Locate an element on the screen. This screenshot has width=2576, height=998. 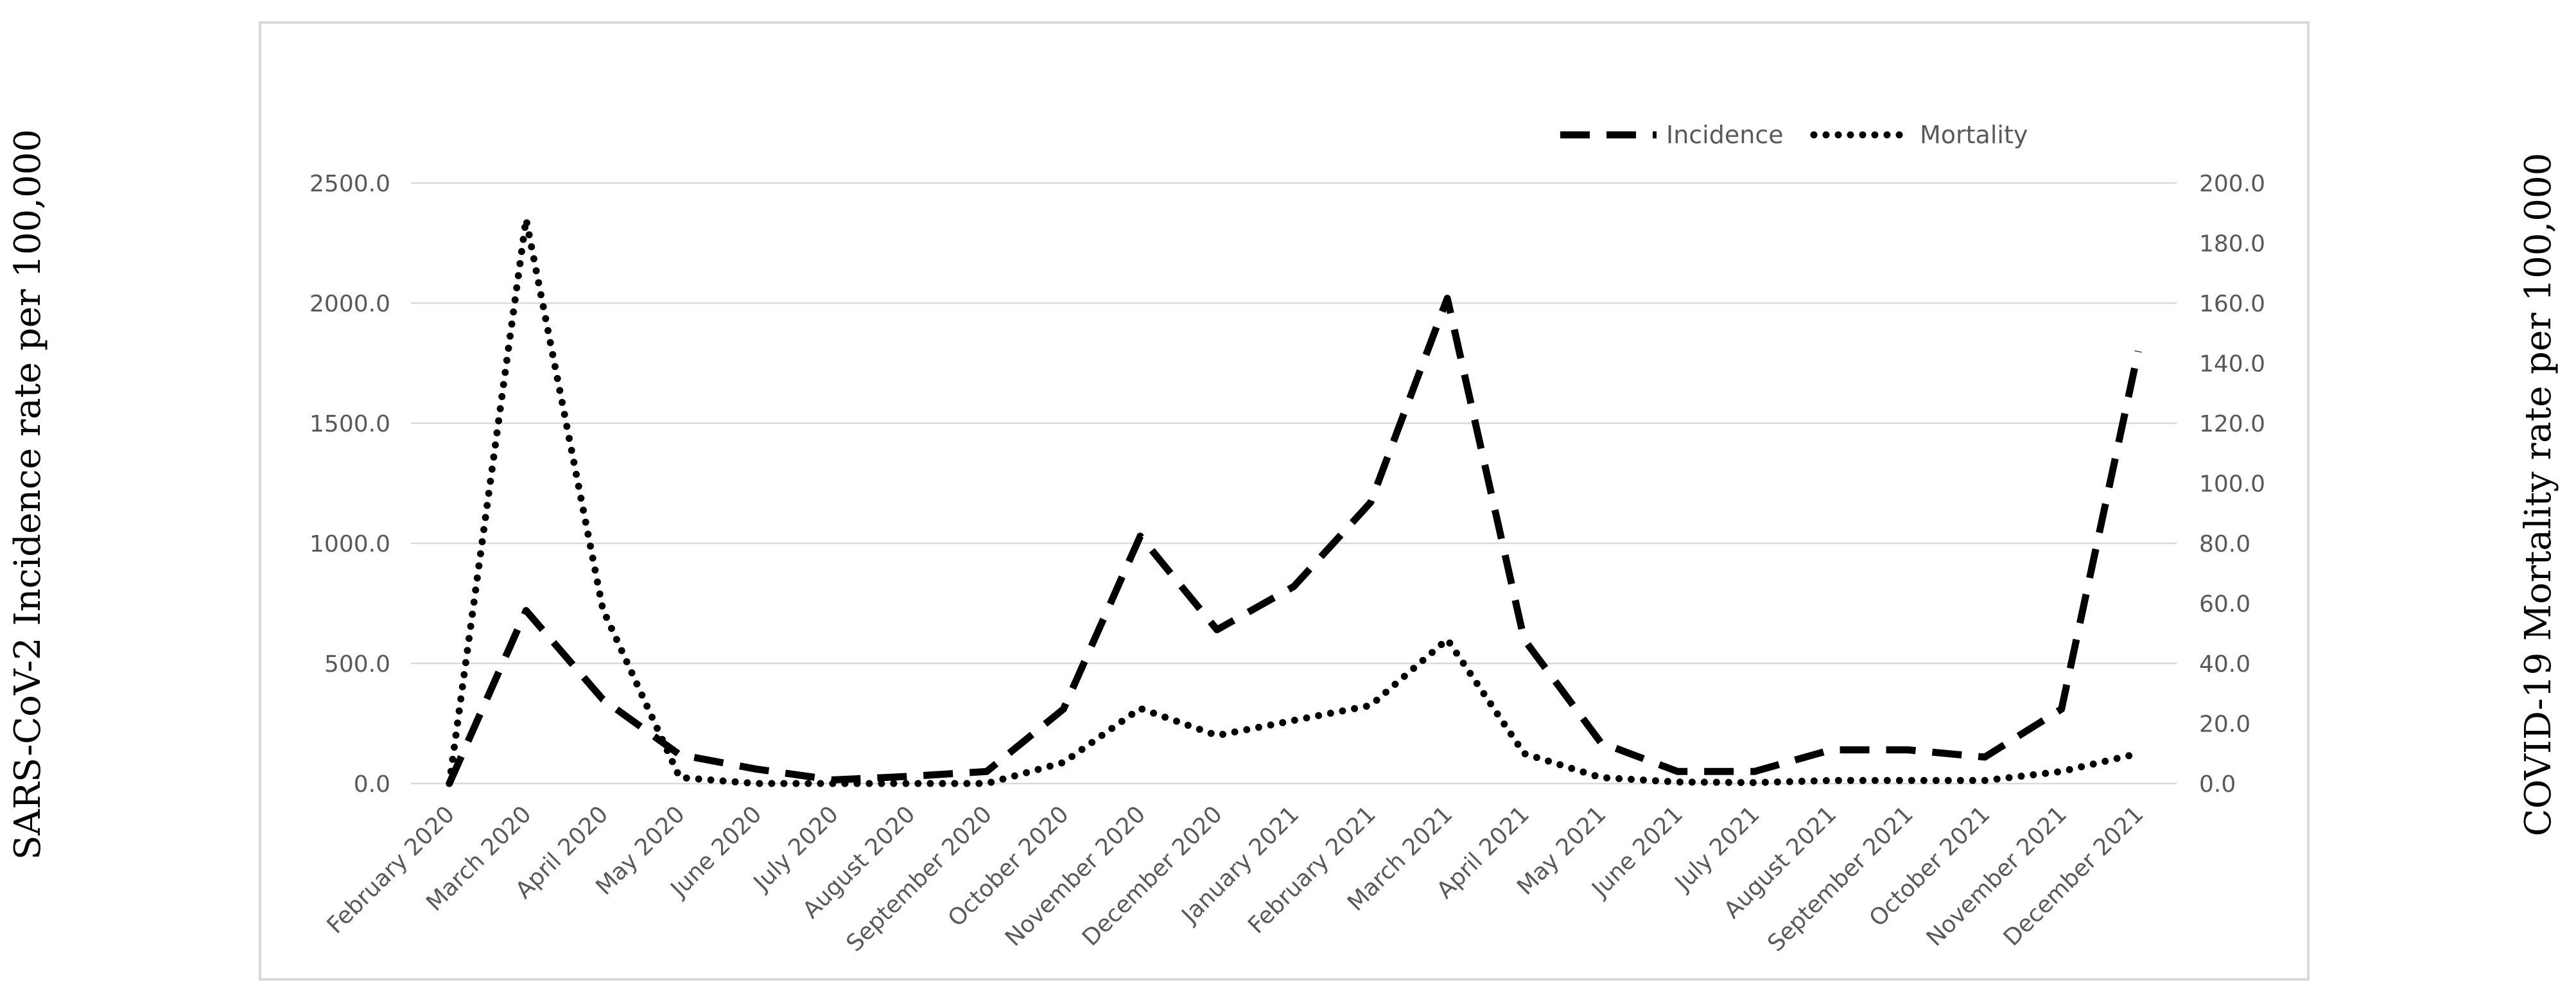
y-axis-title: SARS-CoV-2 Incidence rate per 100,000 is located at coordinates (28, 494).